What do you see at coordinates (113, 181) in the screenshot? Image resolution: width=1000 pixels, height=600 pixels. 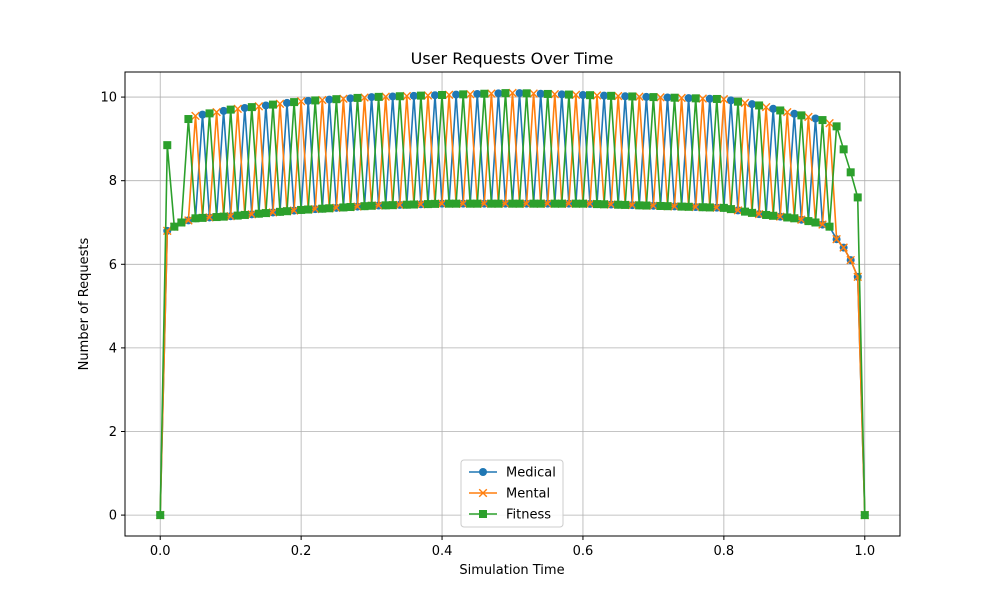 I see `y-tick-label: 8` at bounding box center [113, 181].